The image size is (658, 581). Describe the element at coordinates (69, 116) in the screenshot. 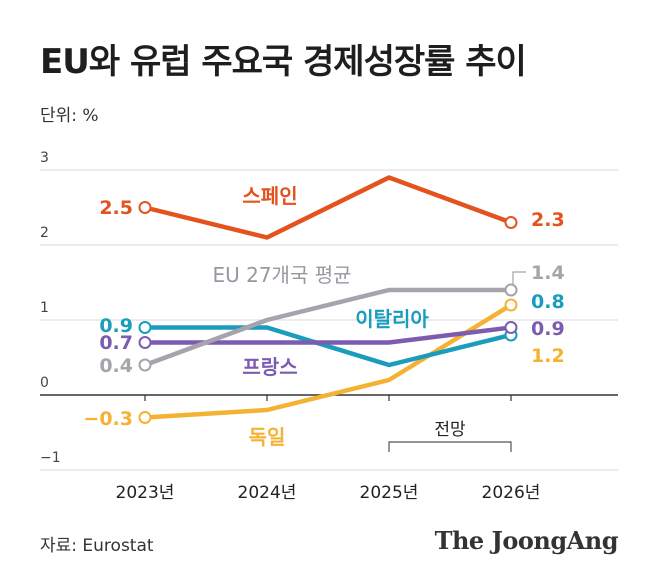

I see `unit-label: 단위: %` at that location.